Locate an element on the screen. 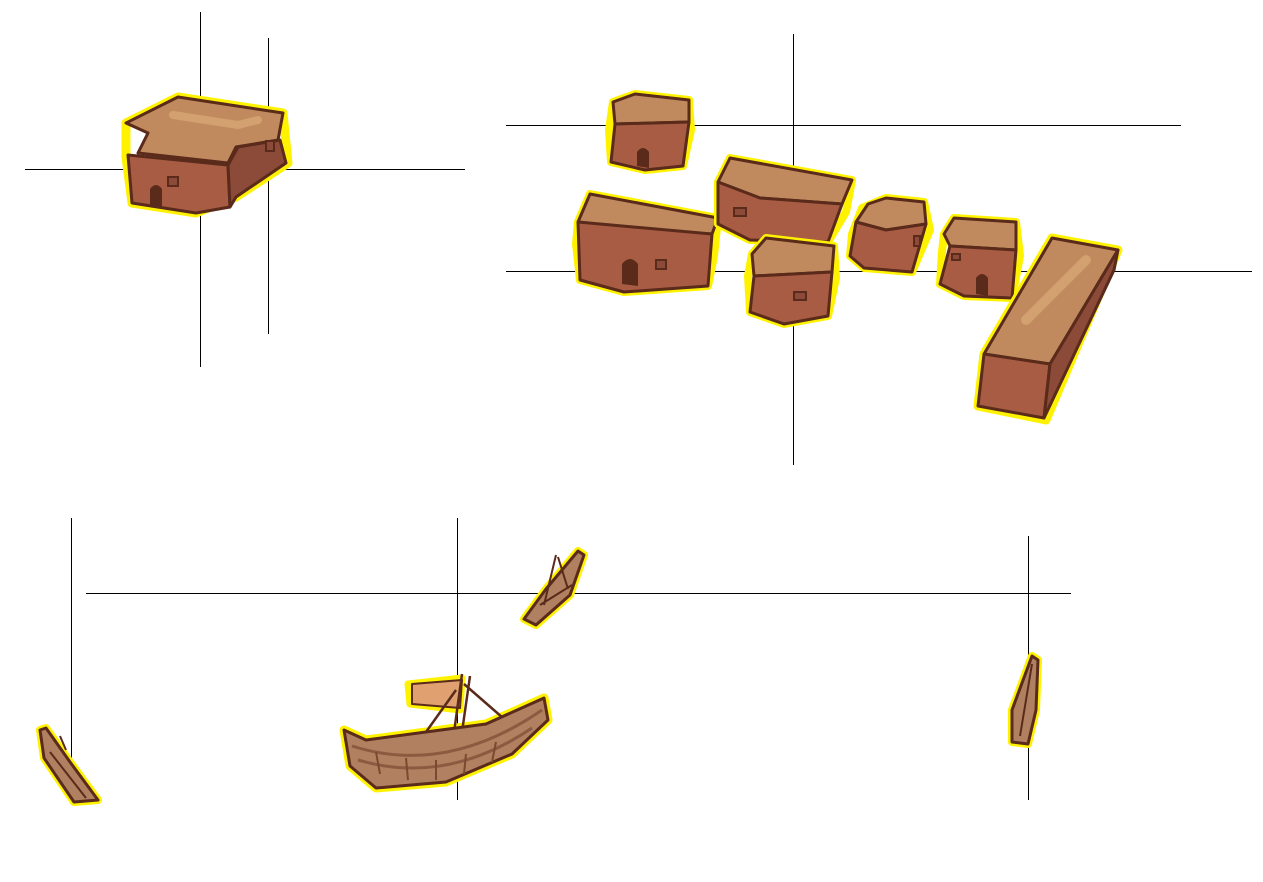 The image size is (1263, 882). small-reed-boat-right is located at coordinates (1025, 700).